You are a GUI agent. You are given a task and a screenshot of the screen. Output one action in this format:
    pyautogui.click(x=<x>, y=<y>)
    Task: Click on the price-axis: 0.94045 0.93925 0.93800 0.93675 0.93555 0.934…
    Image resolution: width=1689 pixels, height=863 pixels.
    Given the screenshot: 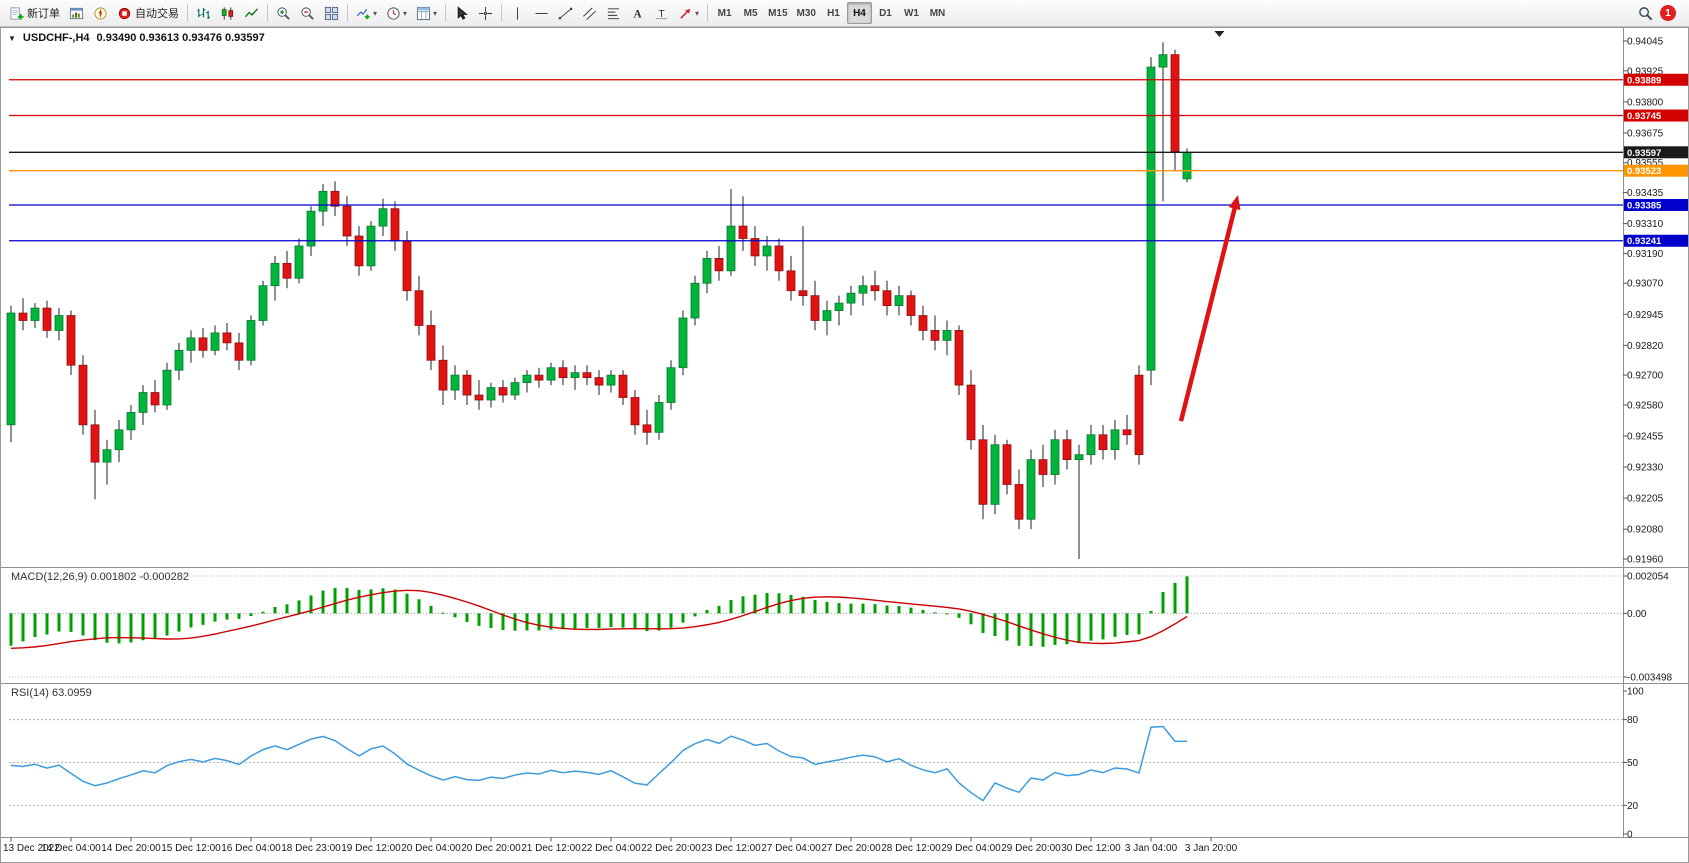 What is the action you would take?
    pyautogui.click(x=1643, y=301)
    